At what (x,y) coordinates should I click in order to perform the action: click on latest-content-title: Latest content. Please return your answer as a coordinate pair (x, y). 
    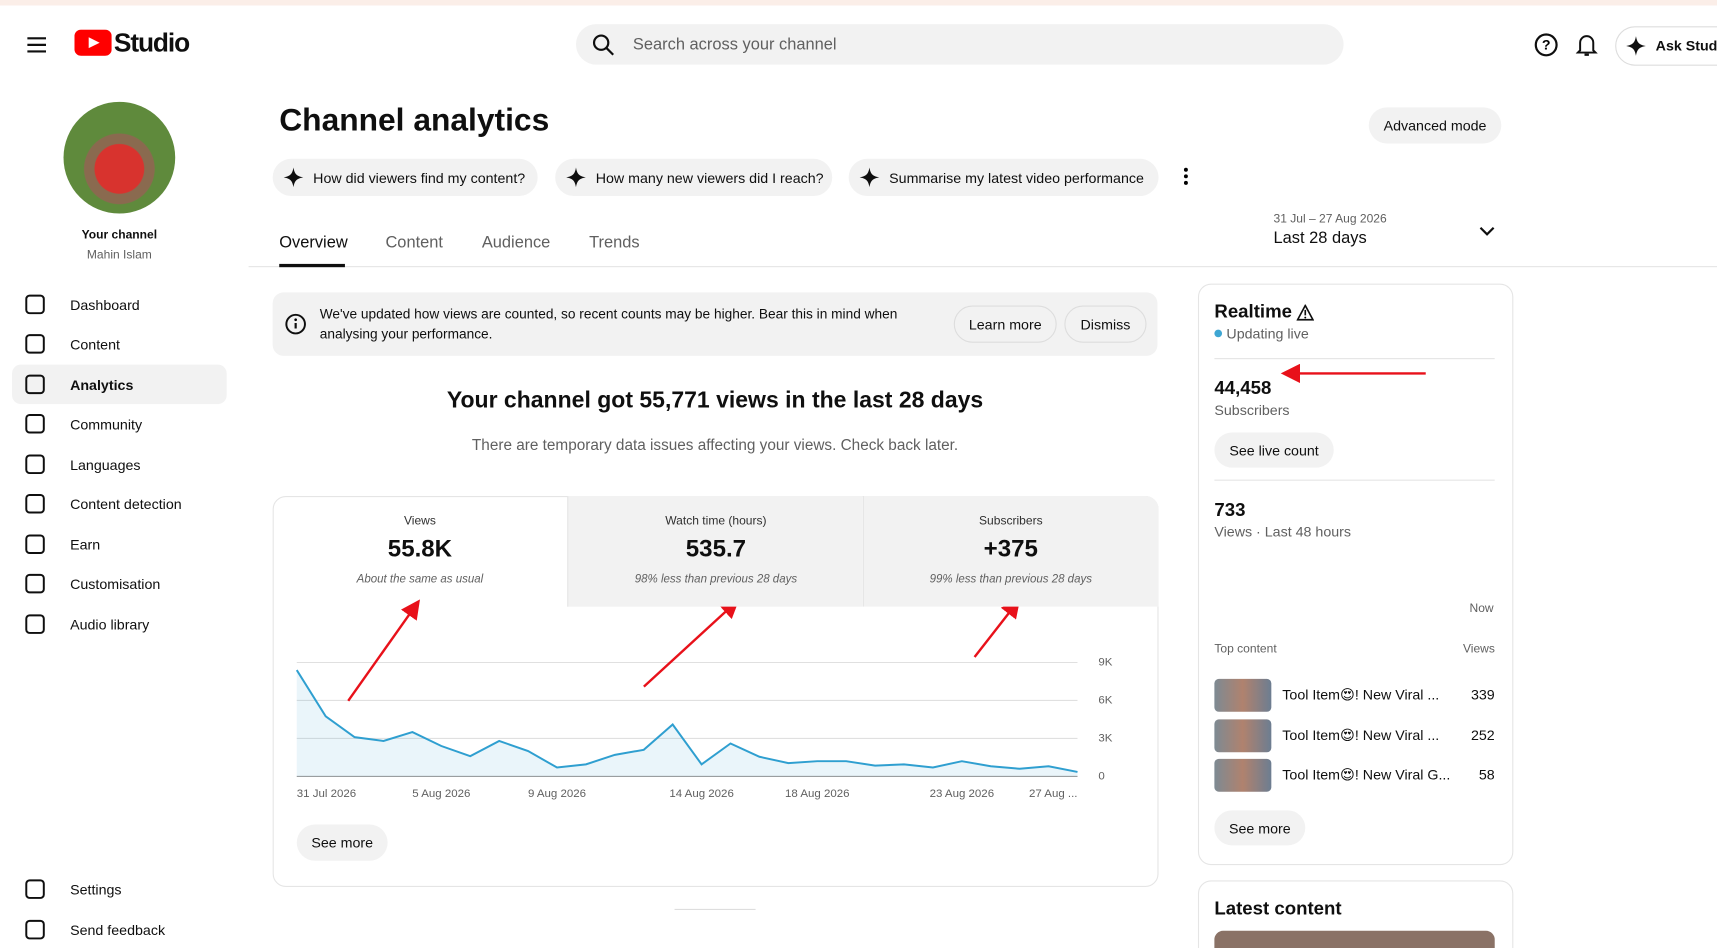
    Looking at the image, I should click on (1278, 908).